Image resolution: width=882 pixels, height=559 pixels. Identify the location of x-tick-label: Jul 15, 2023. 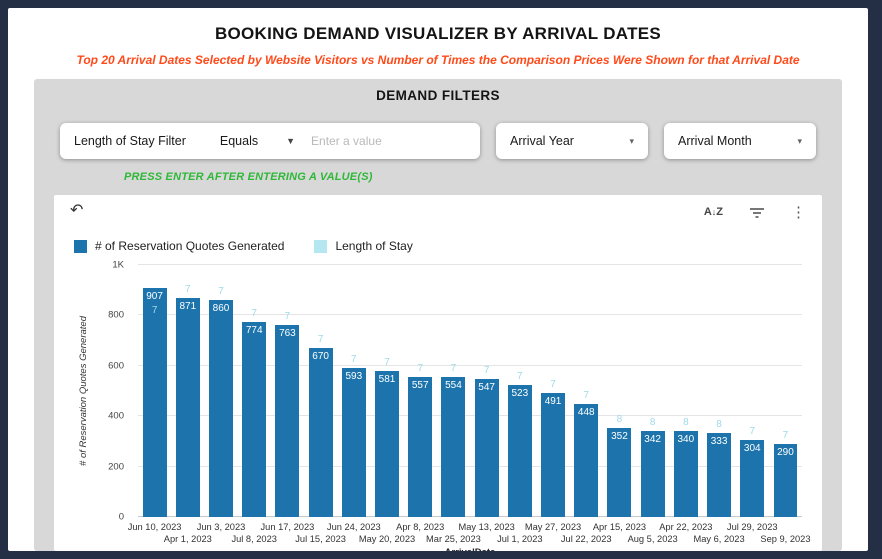
(320, 539).